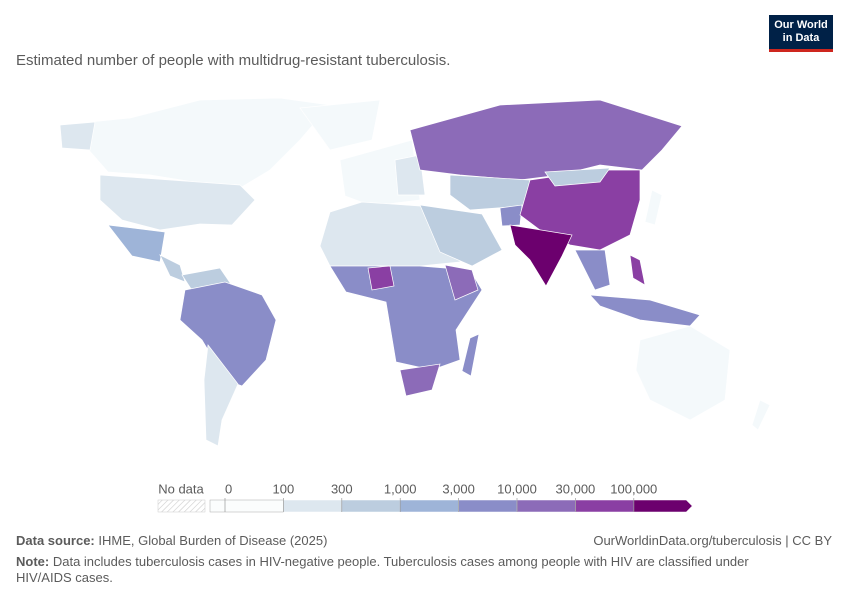 The image size is (850, 600). What do you see at coordinates (33, 561) in the screenshot?
I see `note-label: Note:` at bounding box center [33, 561].